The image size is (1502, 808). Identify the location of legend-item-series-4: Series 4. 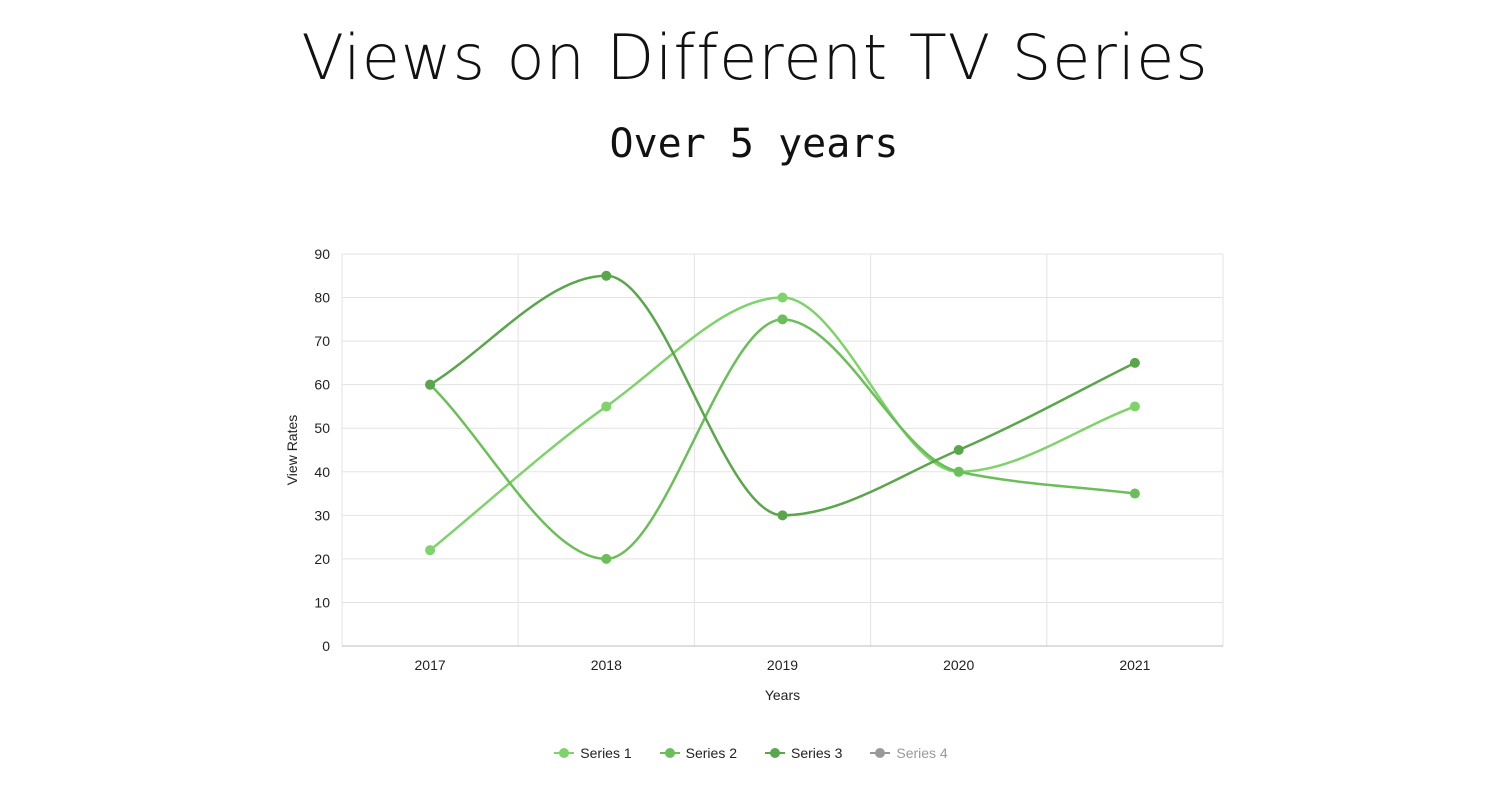
(909, 753).